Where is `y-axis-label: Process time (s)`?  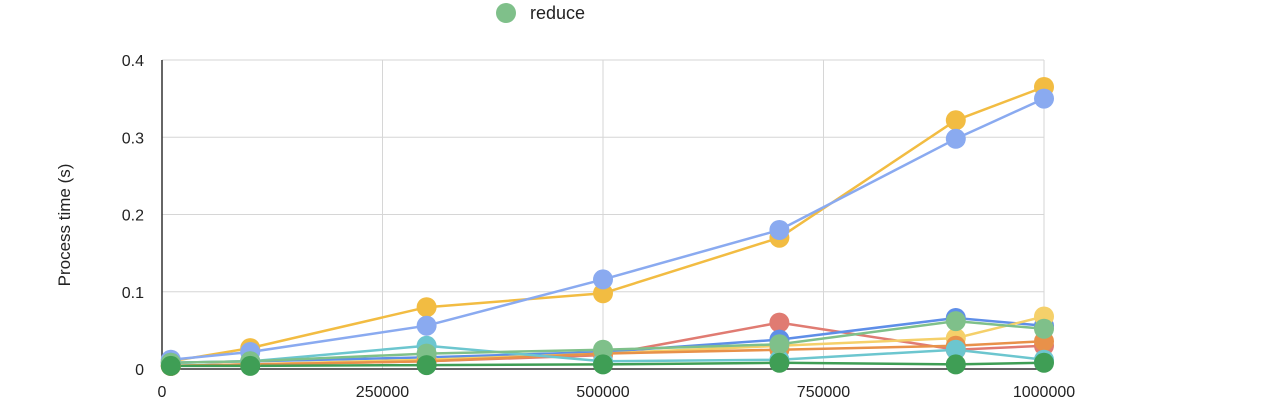 y-axis-label: Process time (s) is located at coordinates (64, 225).